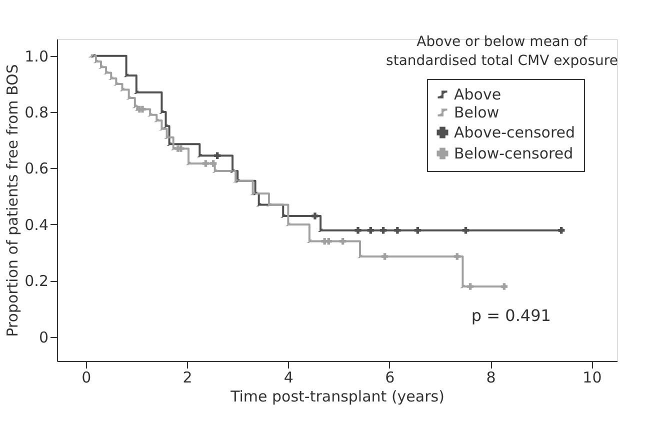 The image size is (658, 421). Describe the element at coordinates (43, 337) in the screenshot. I see `y-tick-label: 0` at that location.